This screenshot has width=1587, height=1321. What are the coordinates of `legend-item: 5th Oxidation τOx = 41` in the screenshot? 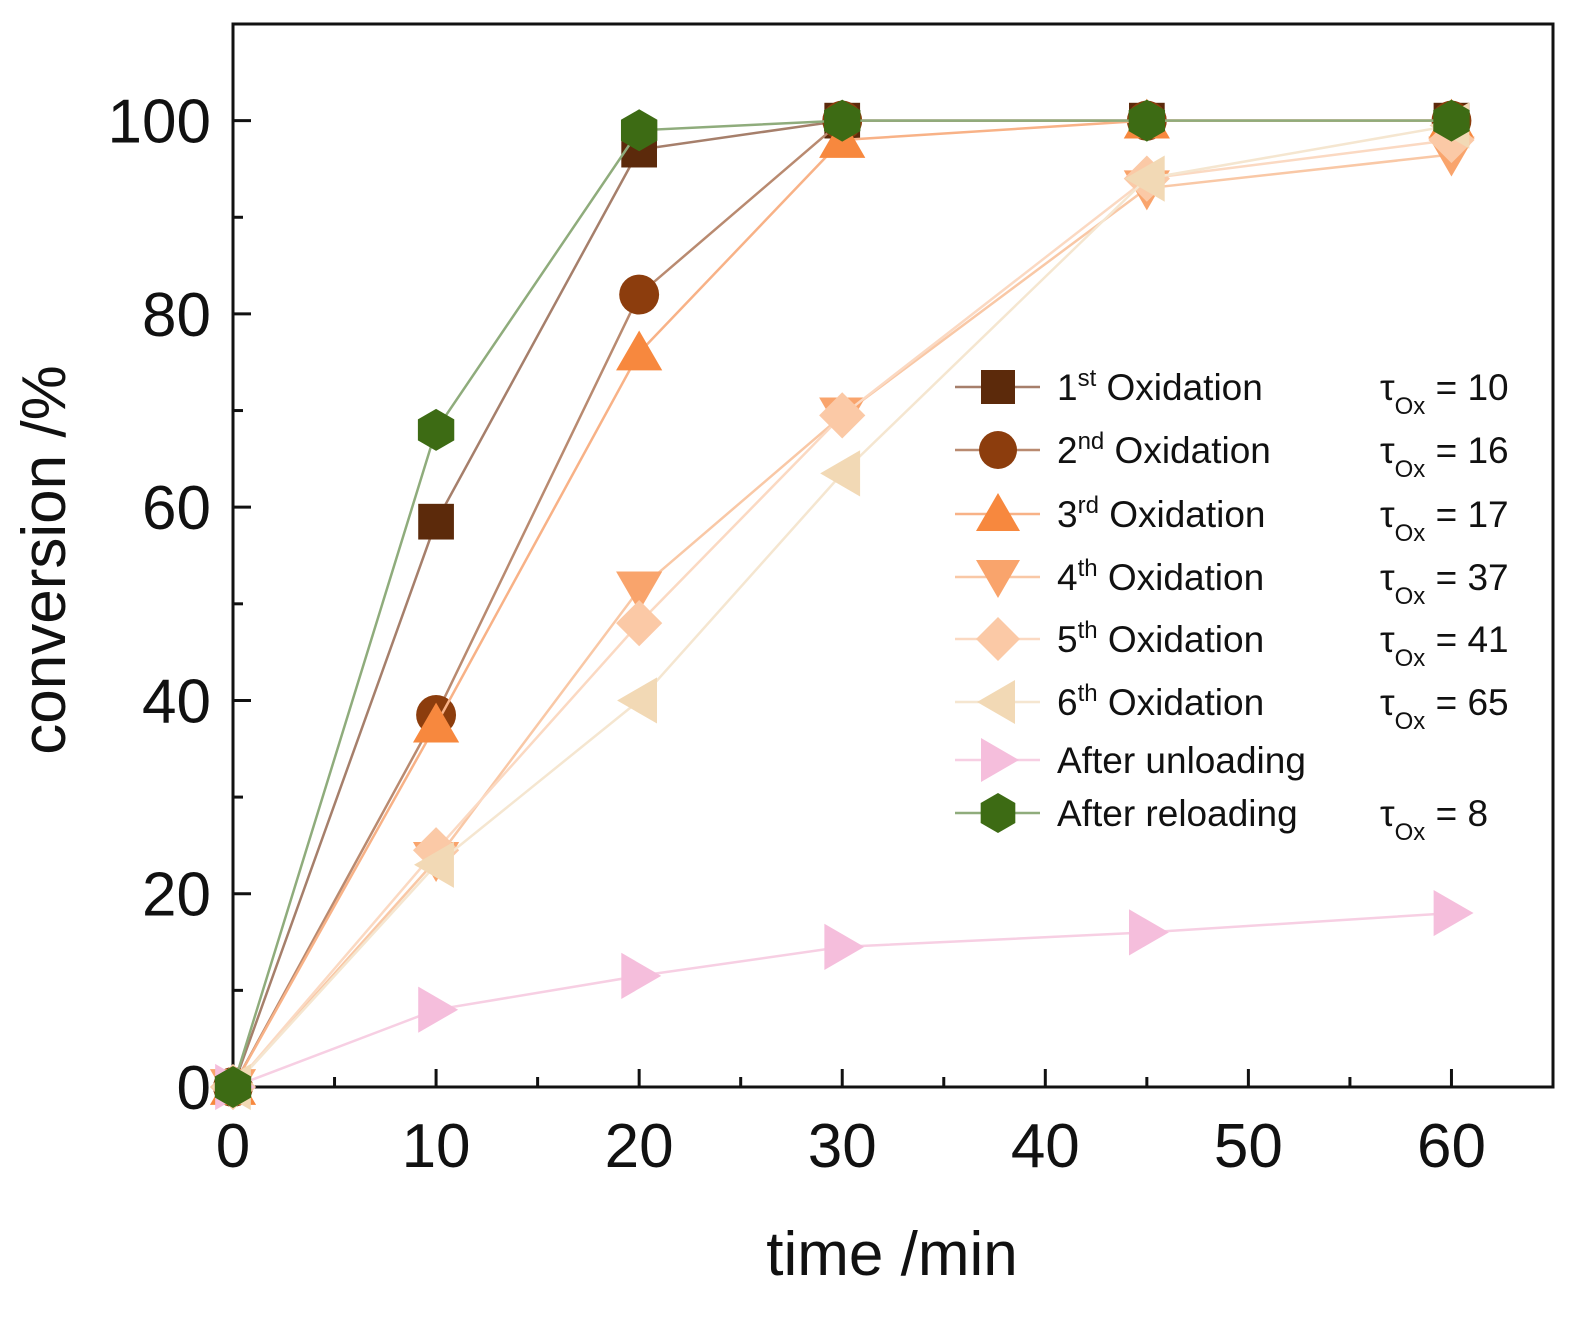 It's located at (1232, 644).